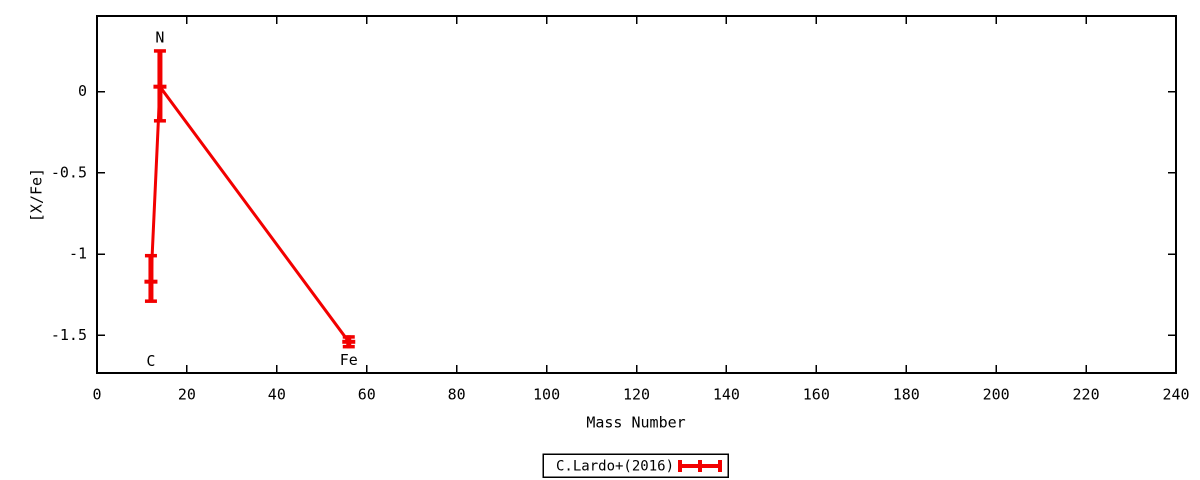  I want to click on element-label: Fe, so click(349, 360).